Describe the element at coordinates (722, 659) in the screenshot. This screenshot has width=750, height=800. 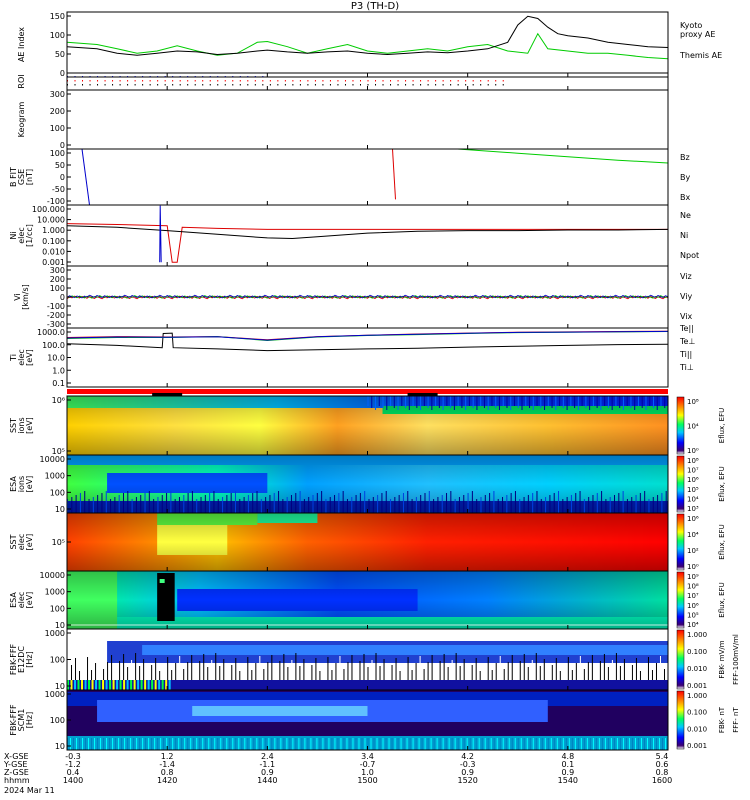
I see `colorbar-label: FBK- mV/m` at that location.